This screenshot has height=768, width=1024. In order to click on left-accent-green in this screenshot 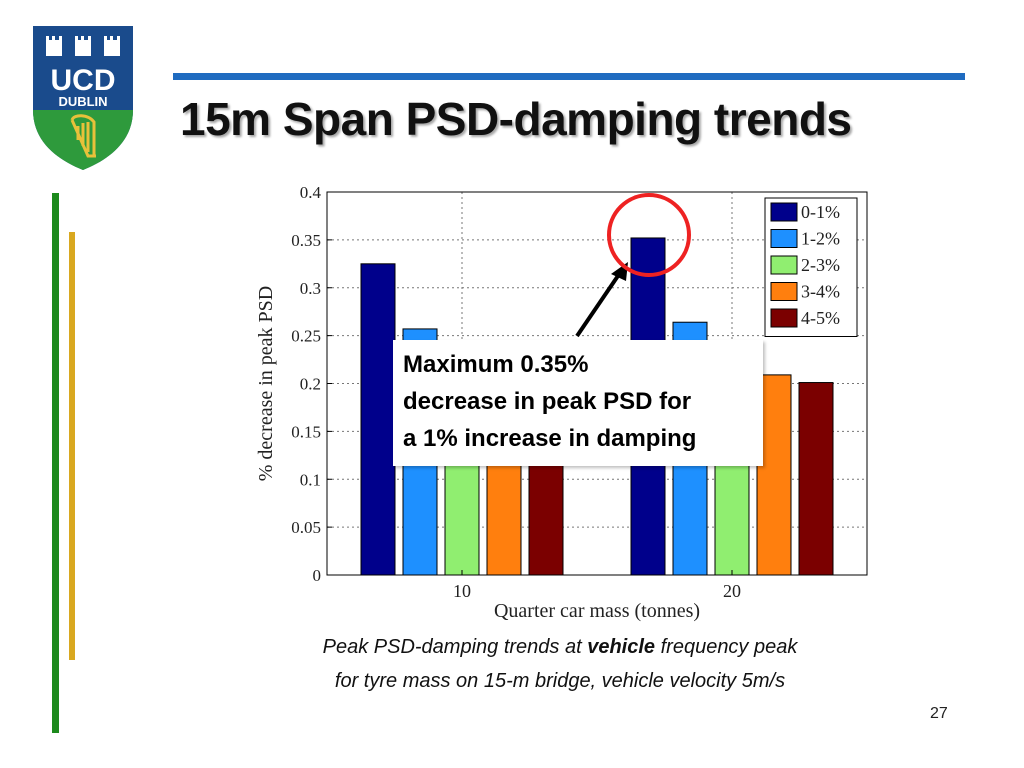, I will do `click(55, 463)`.